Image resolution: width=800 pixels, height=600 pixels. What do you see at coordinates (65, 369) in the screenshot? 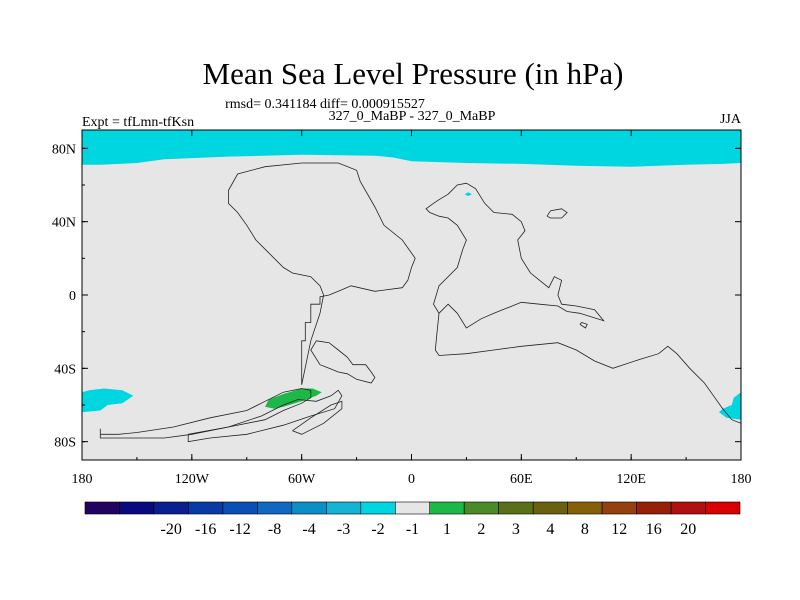
I see `y-tick-label: 40S` at bounding box center [65, 369].